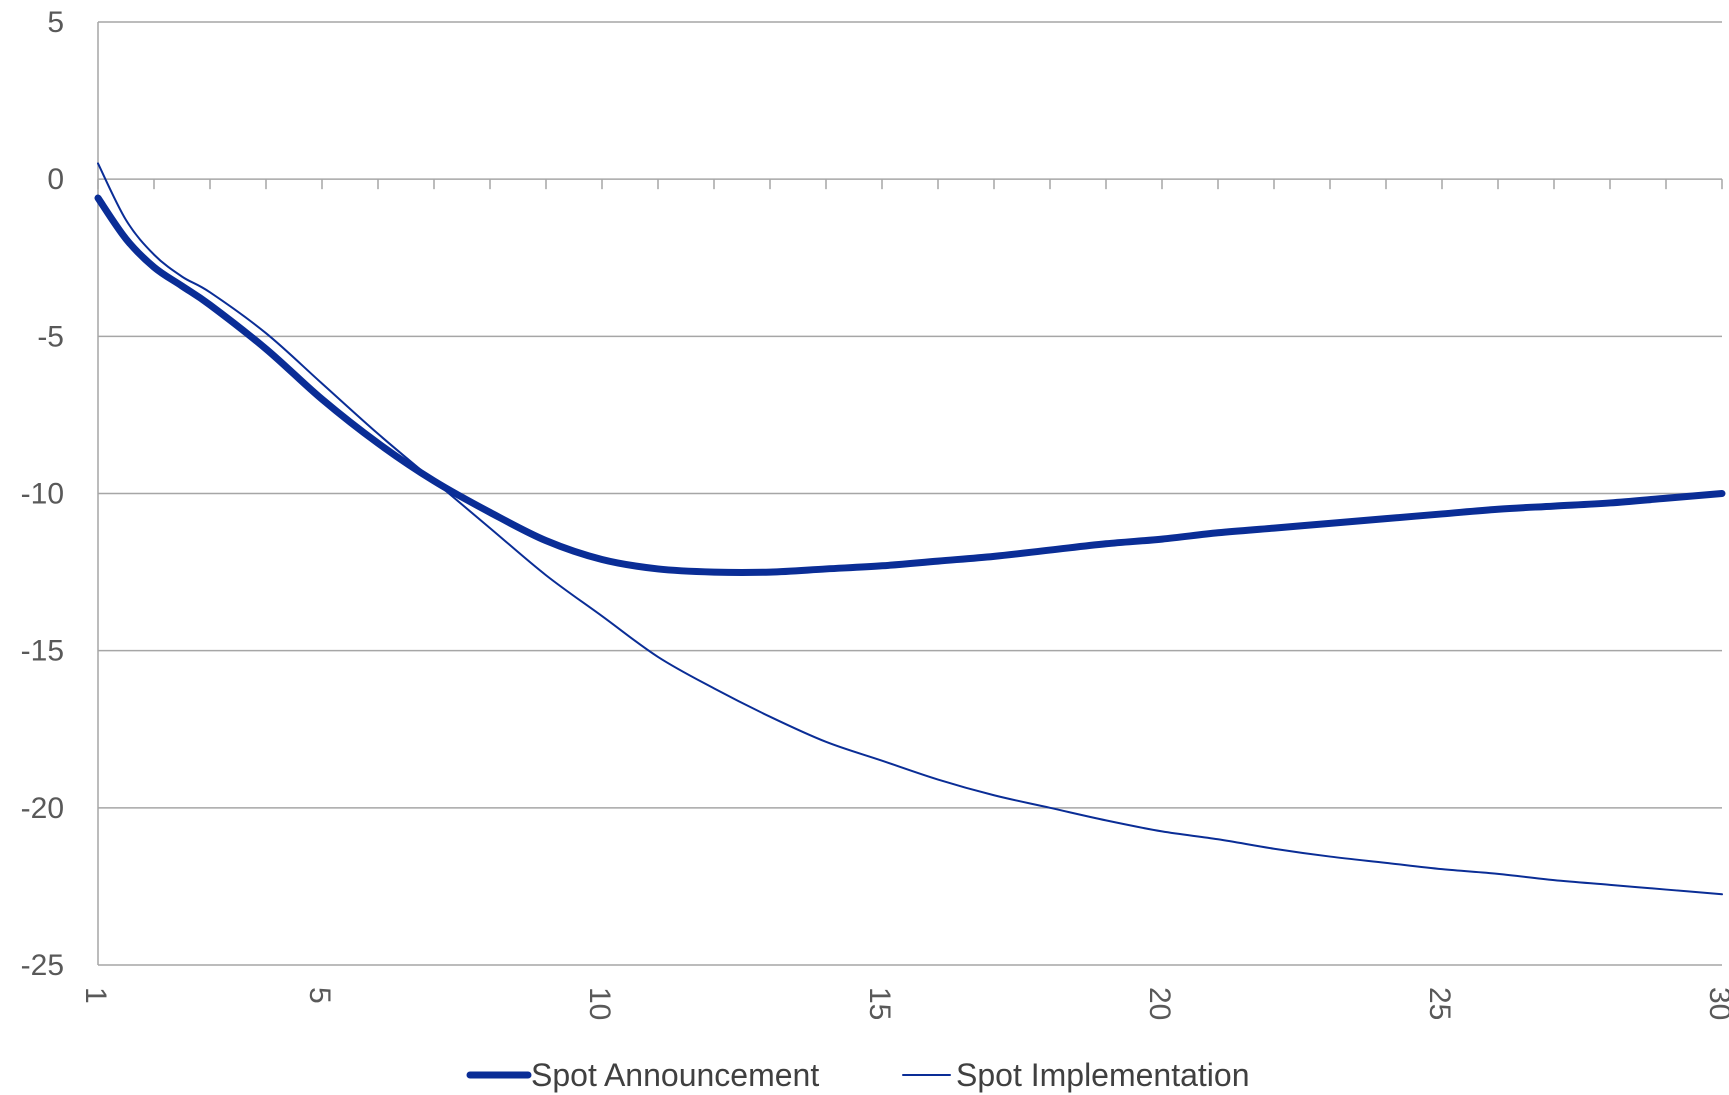 This screenshot has height=1095, width=1729. What do you see at coordinates (55, 179) in the screenshot?
I see `y-tick-label: 0` at bounding box center [55, 179].